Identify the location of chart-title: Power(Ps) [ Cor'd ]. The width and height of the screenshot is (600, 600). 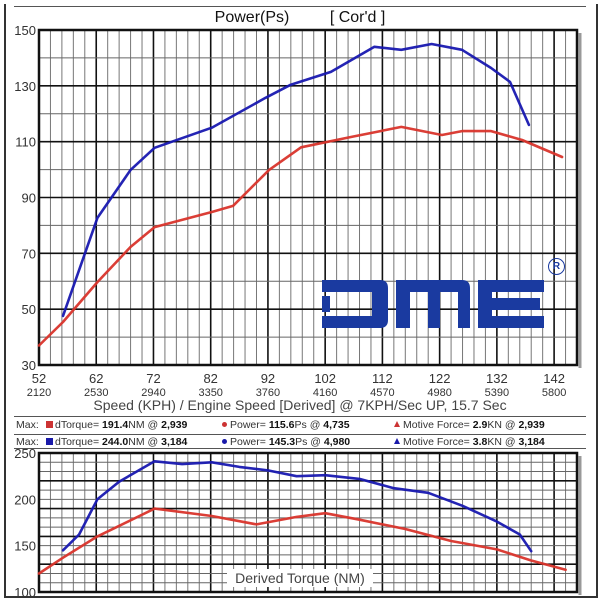
(300, 18).